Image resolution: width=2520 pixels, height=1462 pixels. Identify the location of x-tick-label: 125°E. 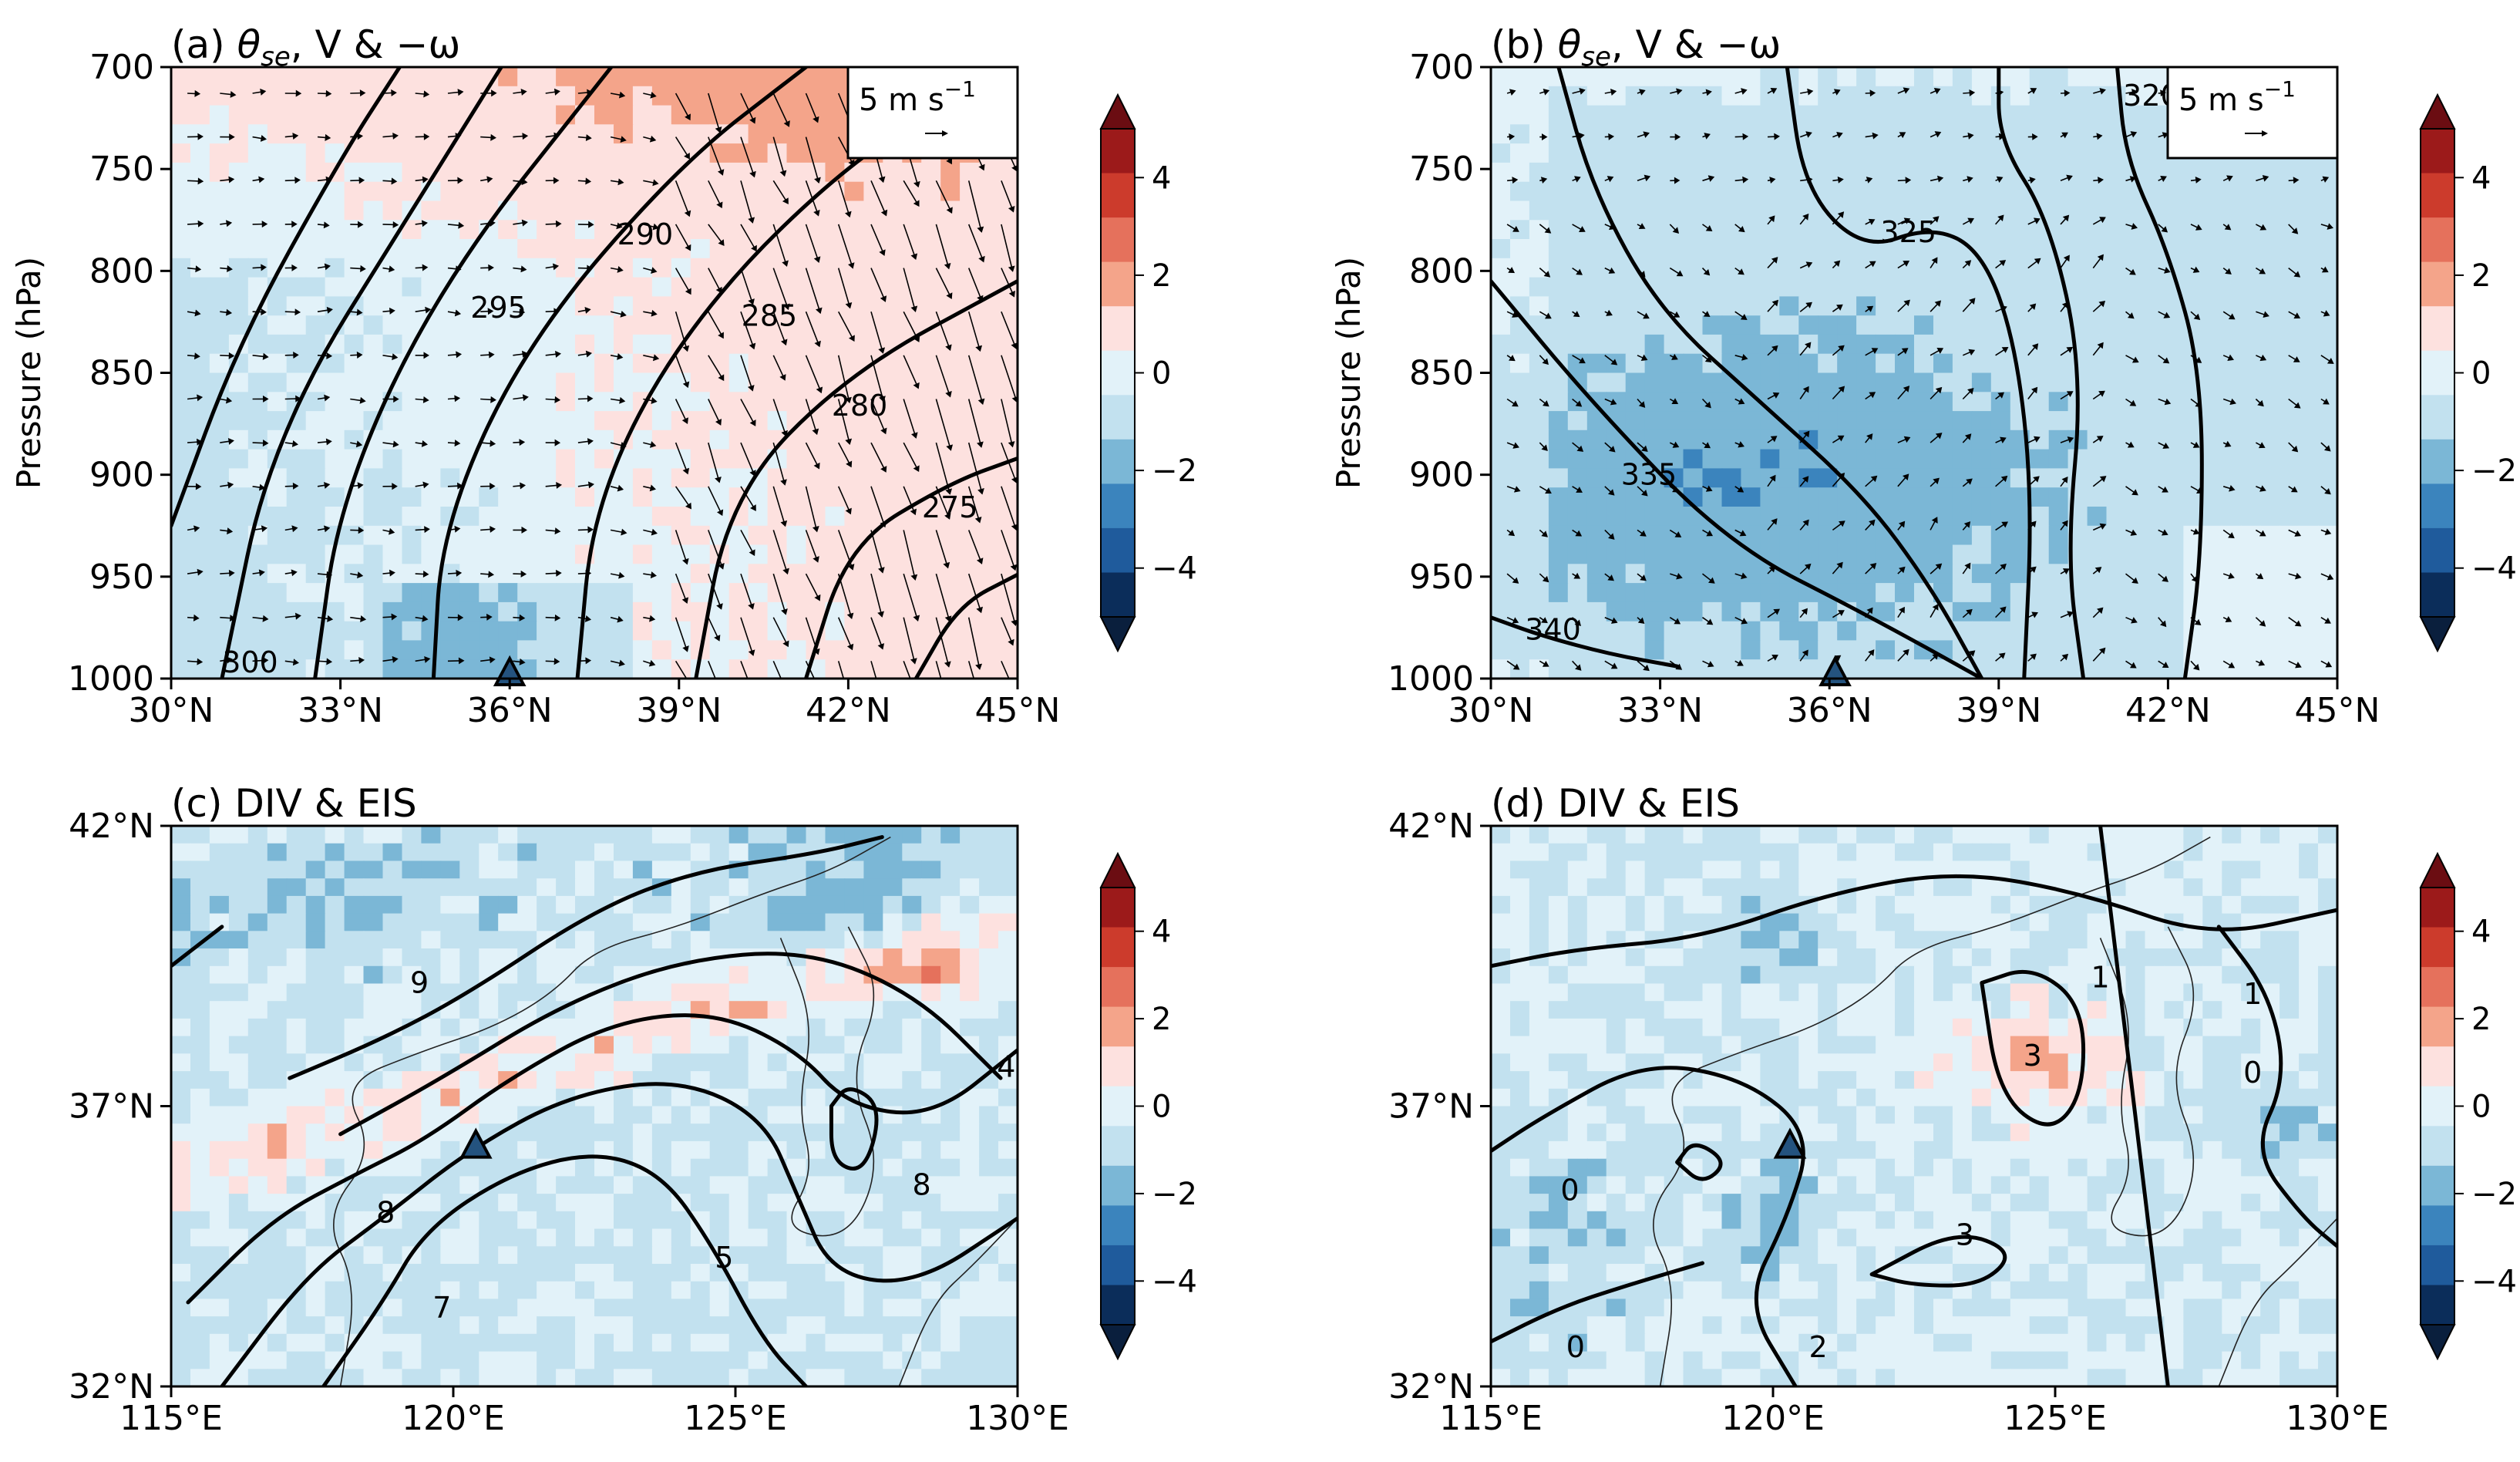
(2055, 1418).